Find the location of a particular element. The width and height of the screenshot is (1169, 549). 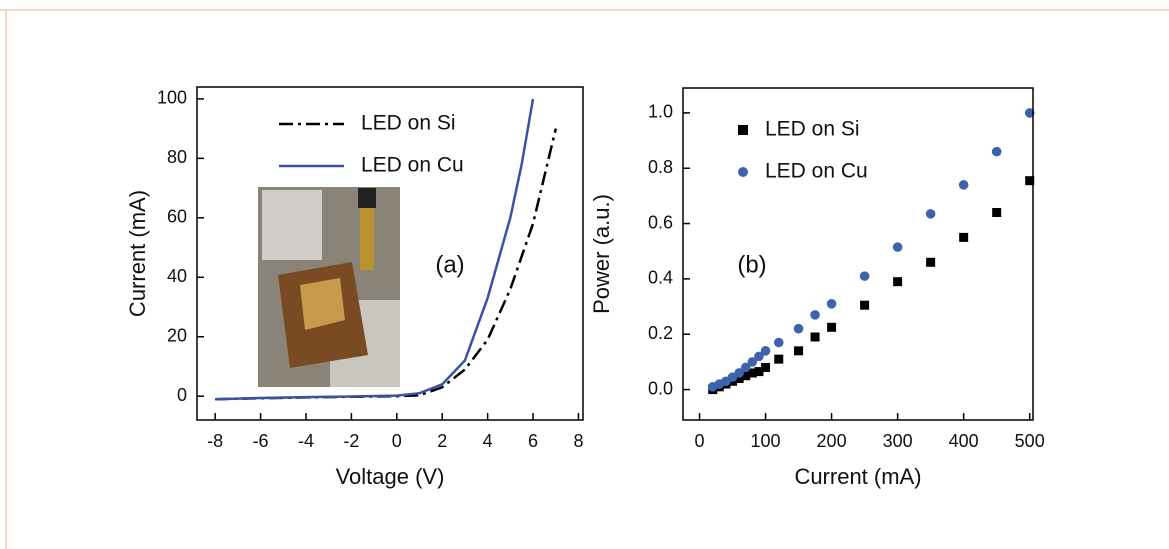

y-tick-label: 0.2 is located at coordinates (660, 333).